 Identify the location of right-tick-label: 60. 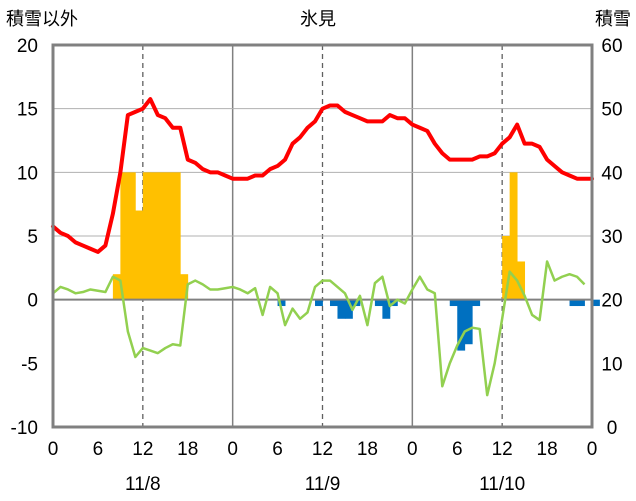
(611, 46).